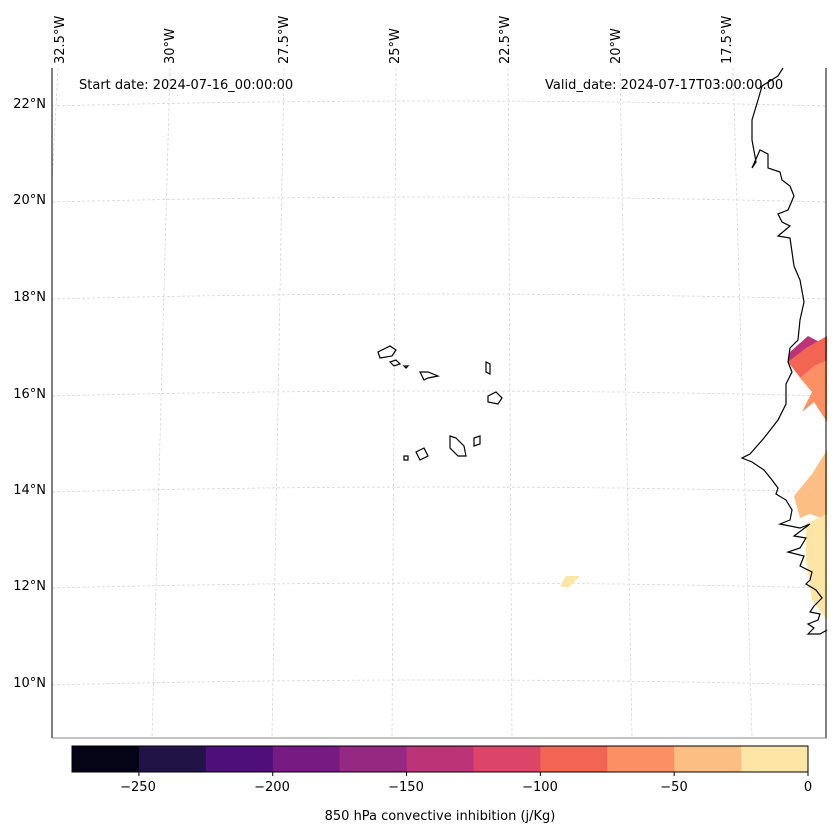  I want to click on meridian-20w, so click(626, 403).